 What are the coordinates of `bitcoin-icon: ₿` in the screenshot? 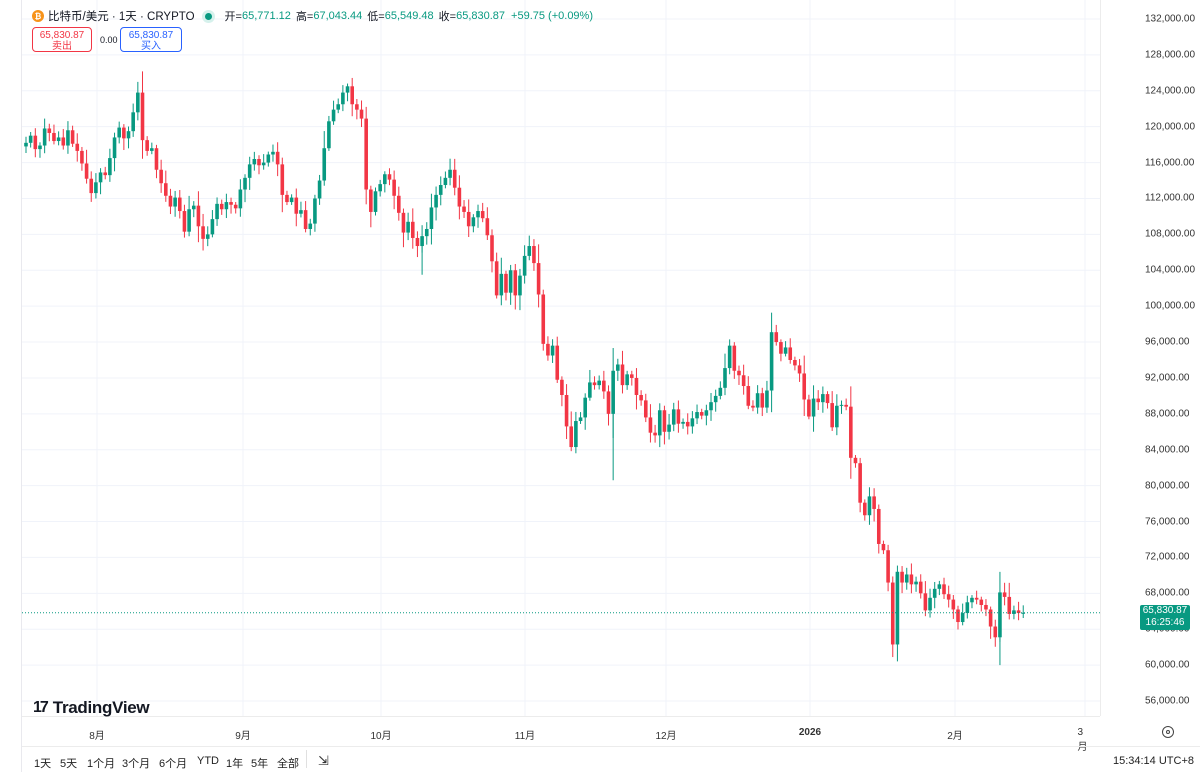 It's located at (38, 16).